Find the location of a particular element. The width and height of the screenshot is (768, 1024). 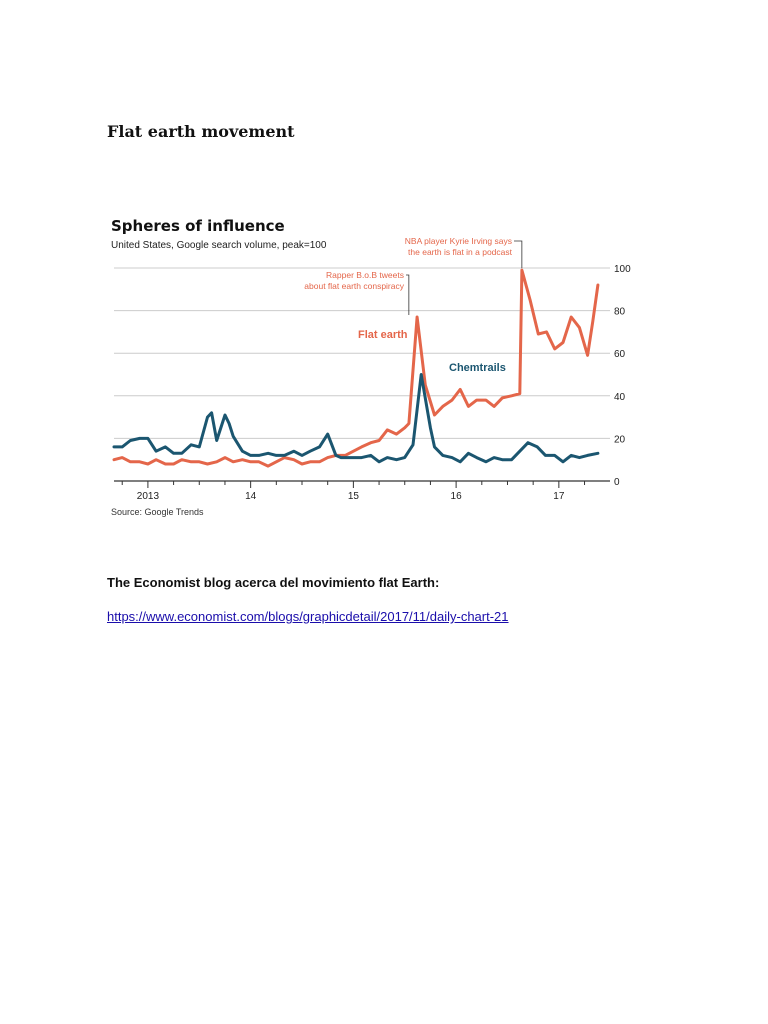

x-tick-label: 14 is located at coordinates (251, 496).